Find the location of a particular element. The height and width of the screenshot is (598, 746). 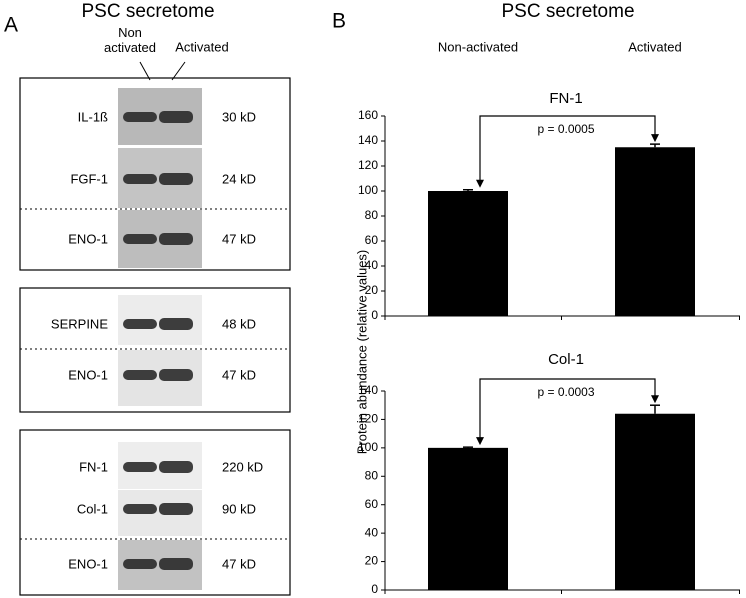

category-label: Activated is located at coordinates (654, 46).